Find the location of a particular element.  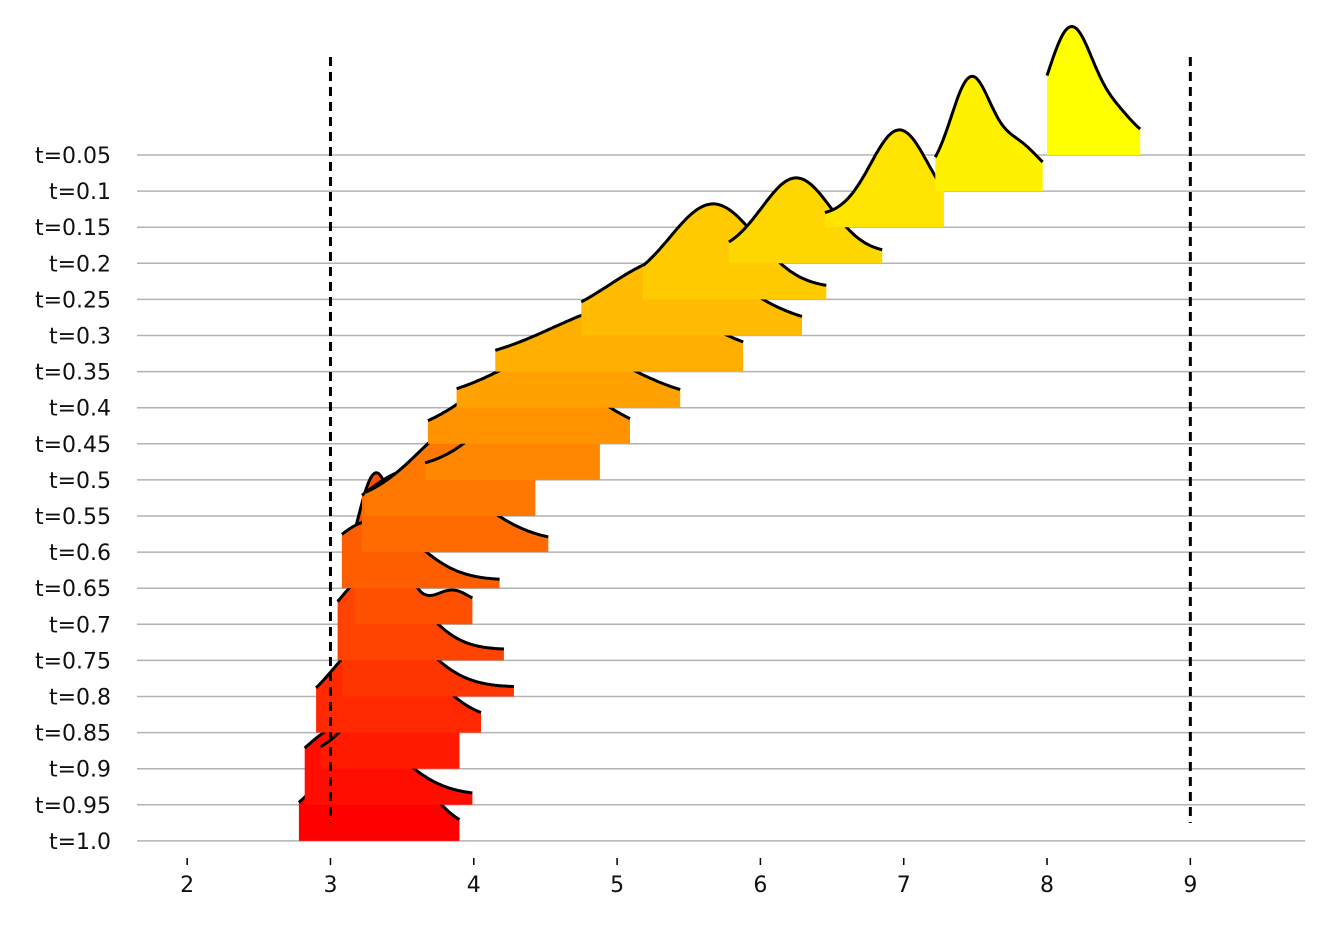

x-tick-label: 5 is located at coordinates (617, 885).